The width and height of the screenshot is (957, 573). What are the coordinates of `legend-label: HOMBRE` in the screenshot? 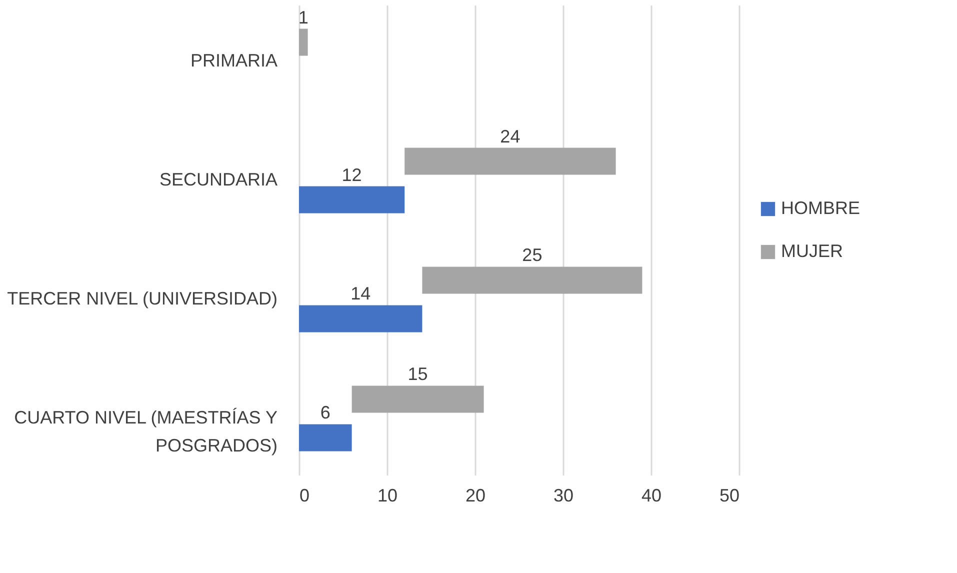 It's located at (820, 208).